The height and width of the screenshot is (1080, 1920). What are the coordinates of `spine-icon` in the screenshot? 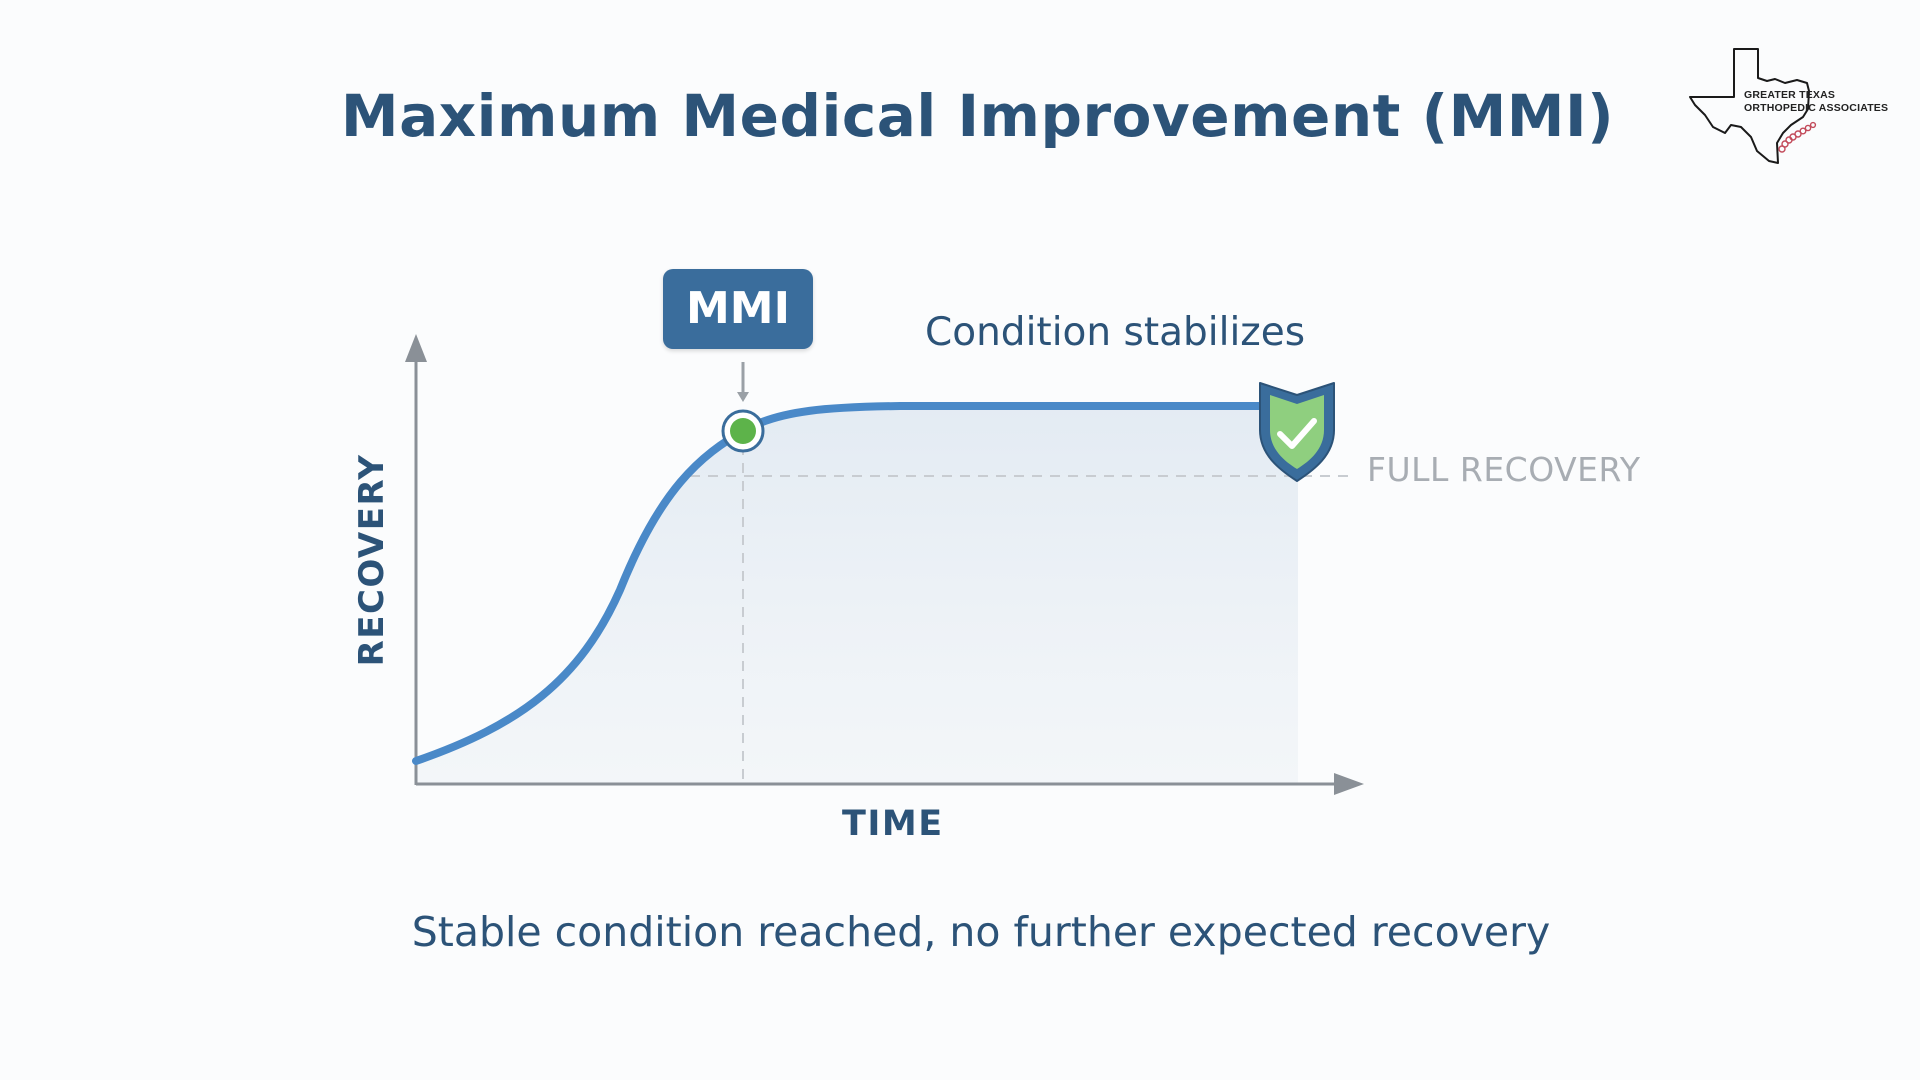 It's located at (1797, 137).